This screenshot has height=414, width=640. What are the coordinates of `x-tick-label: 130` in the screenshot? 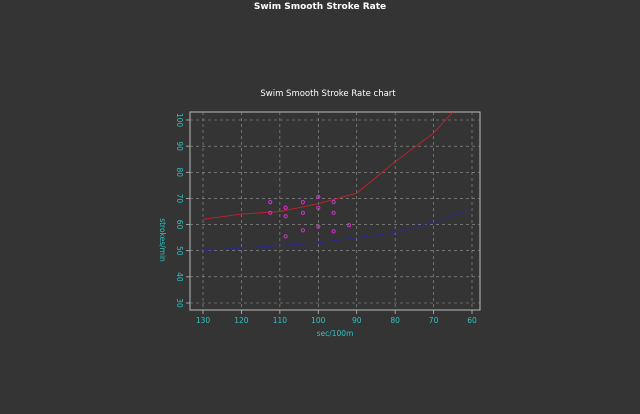 It's located at (203, 320).